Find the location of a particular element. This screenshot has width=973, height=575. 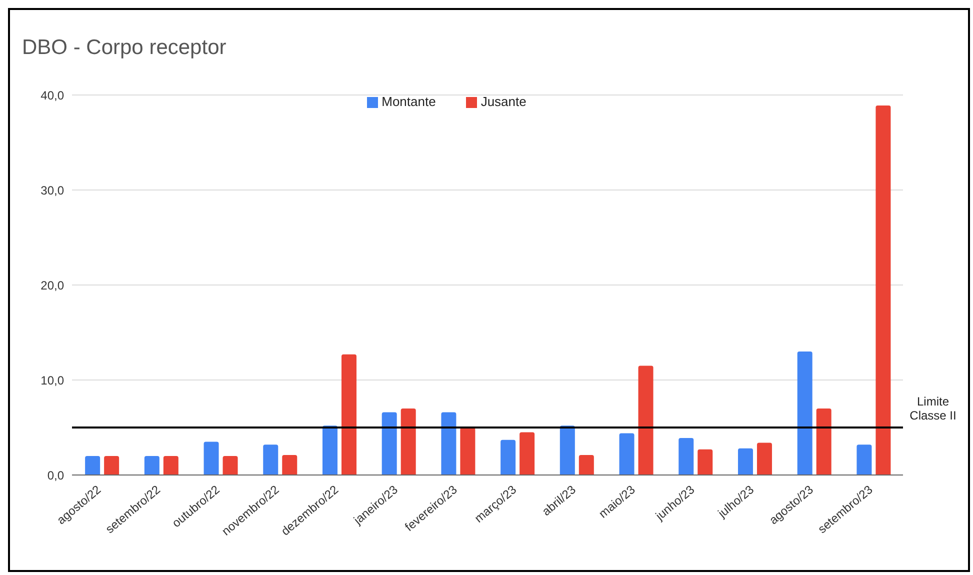

y-tick-label: 10,0 is located at coordinates (52, 380).